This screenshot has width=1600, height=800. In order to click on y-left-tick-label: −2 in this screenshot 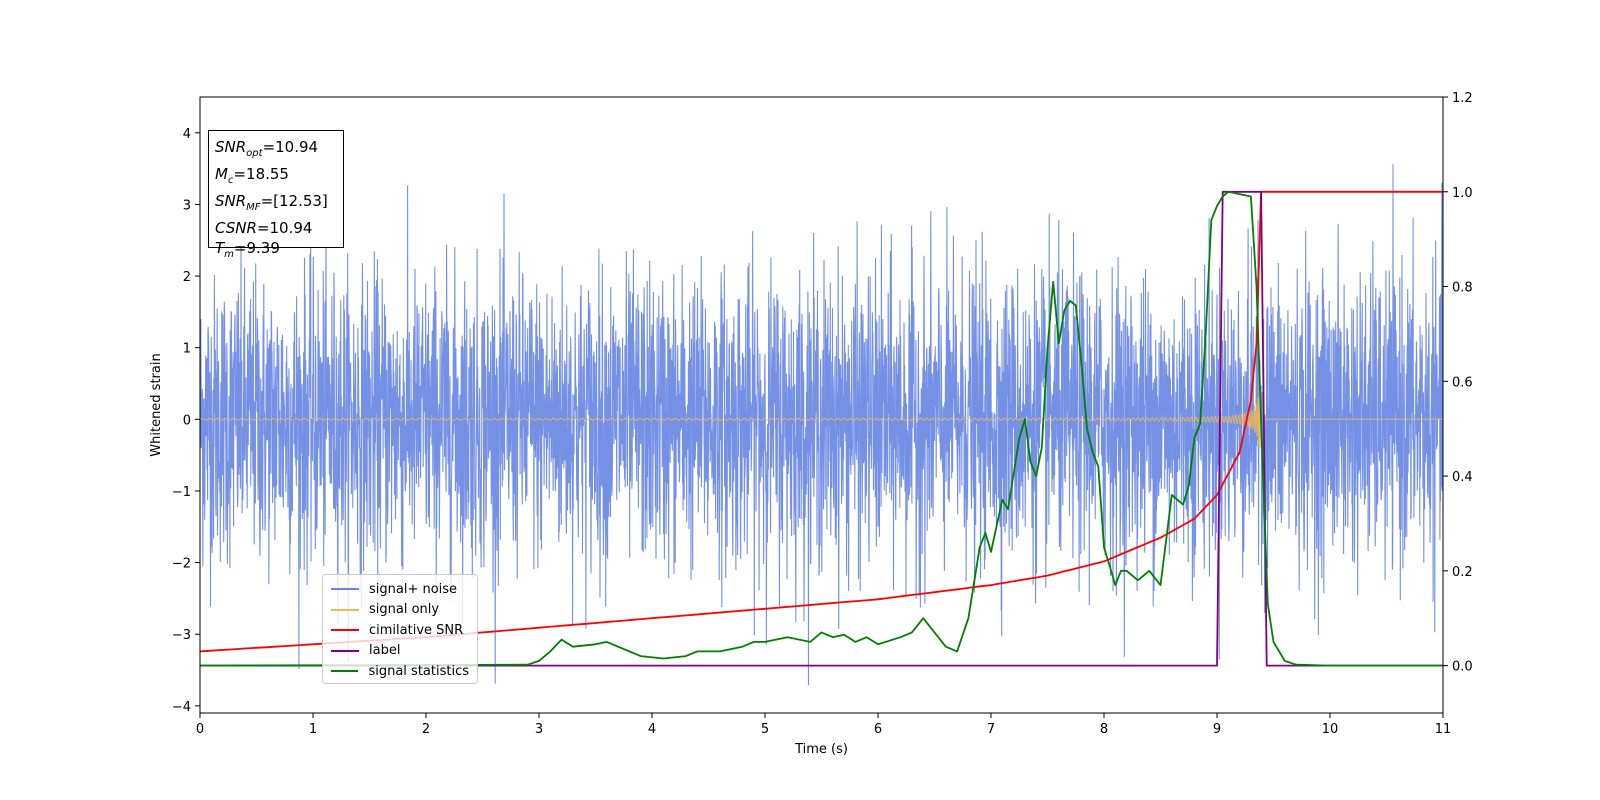, I will do `click(181, 564)`.